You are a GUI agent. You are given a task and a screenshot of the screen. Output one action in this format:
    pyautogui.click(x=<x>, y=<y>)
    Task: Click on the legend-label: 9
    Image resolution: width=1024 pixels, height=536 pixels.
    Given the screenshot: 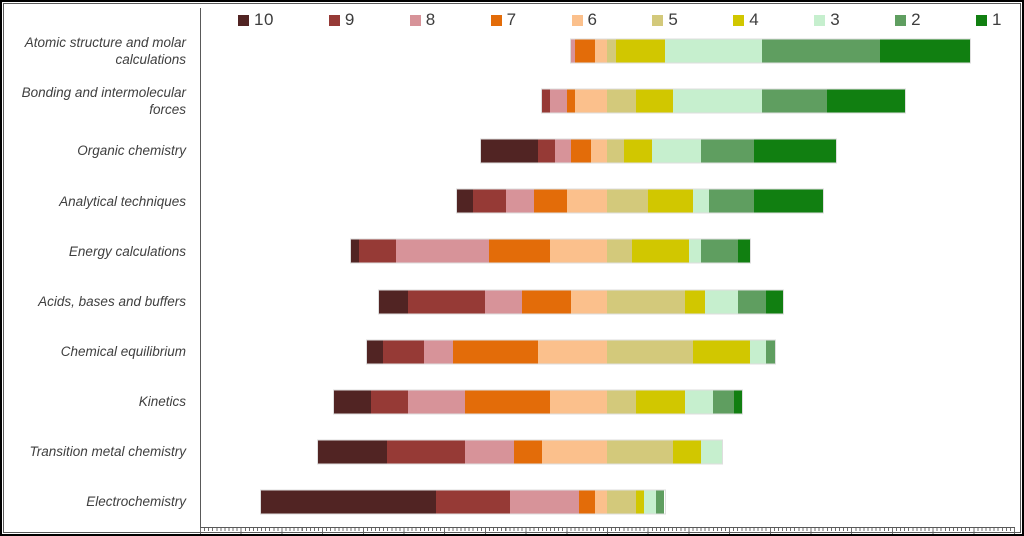 What is the action you would take?
    pyautogui.click(x=349, y=19)
    